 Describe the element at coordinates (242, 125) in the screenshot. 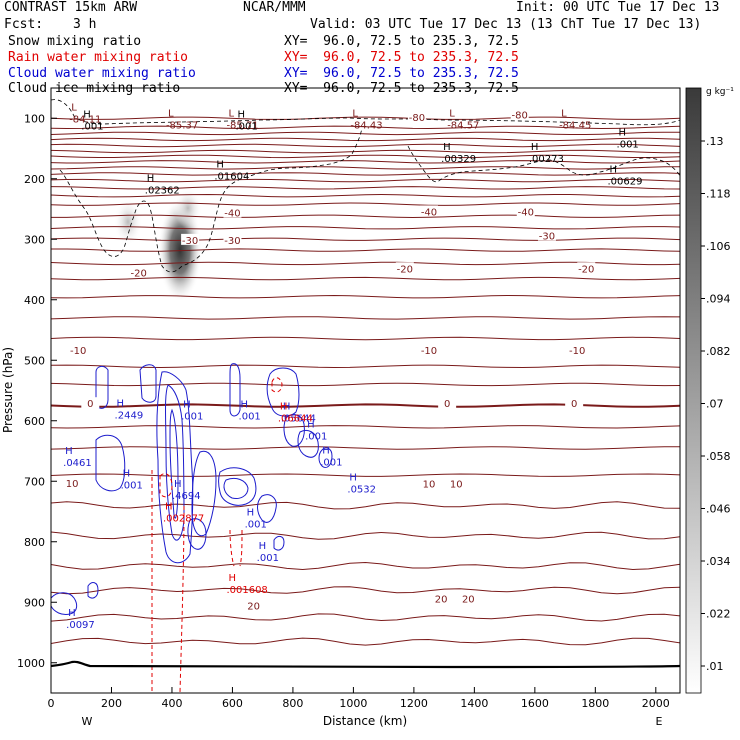

I see `temperature-min-value: -85.71` at that location.